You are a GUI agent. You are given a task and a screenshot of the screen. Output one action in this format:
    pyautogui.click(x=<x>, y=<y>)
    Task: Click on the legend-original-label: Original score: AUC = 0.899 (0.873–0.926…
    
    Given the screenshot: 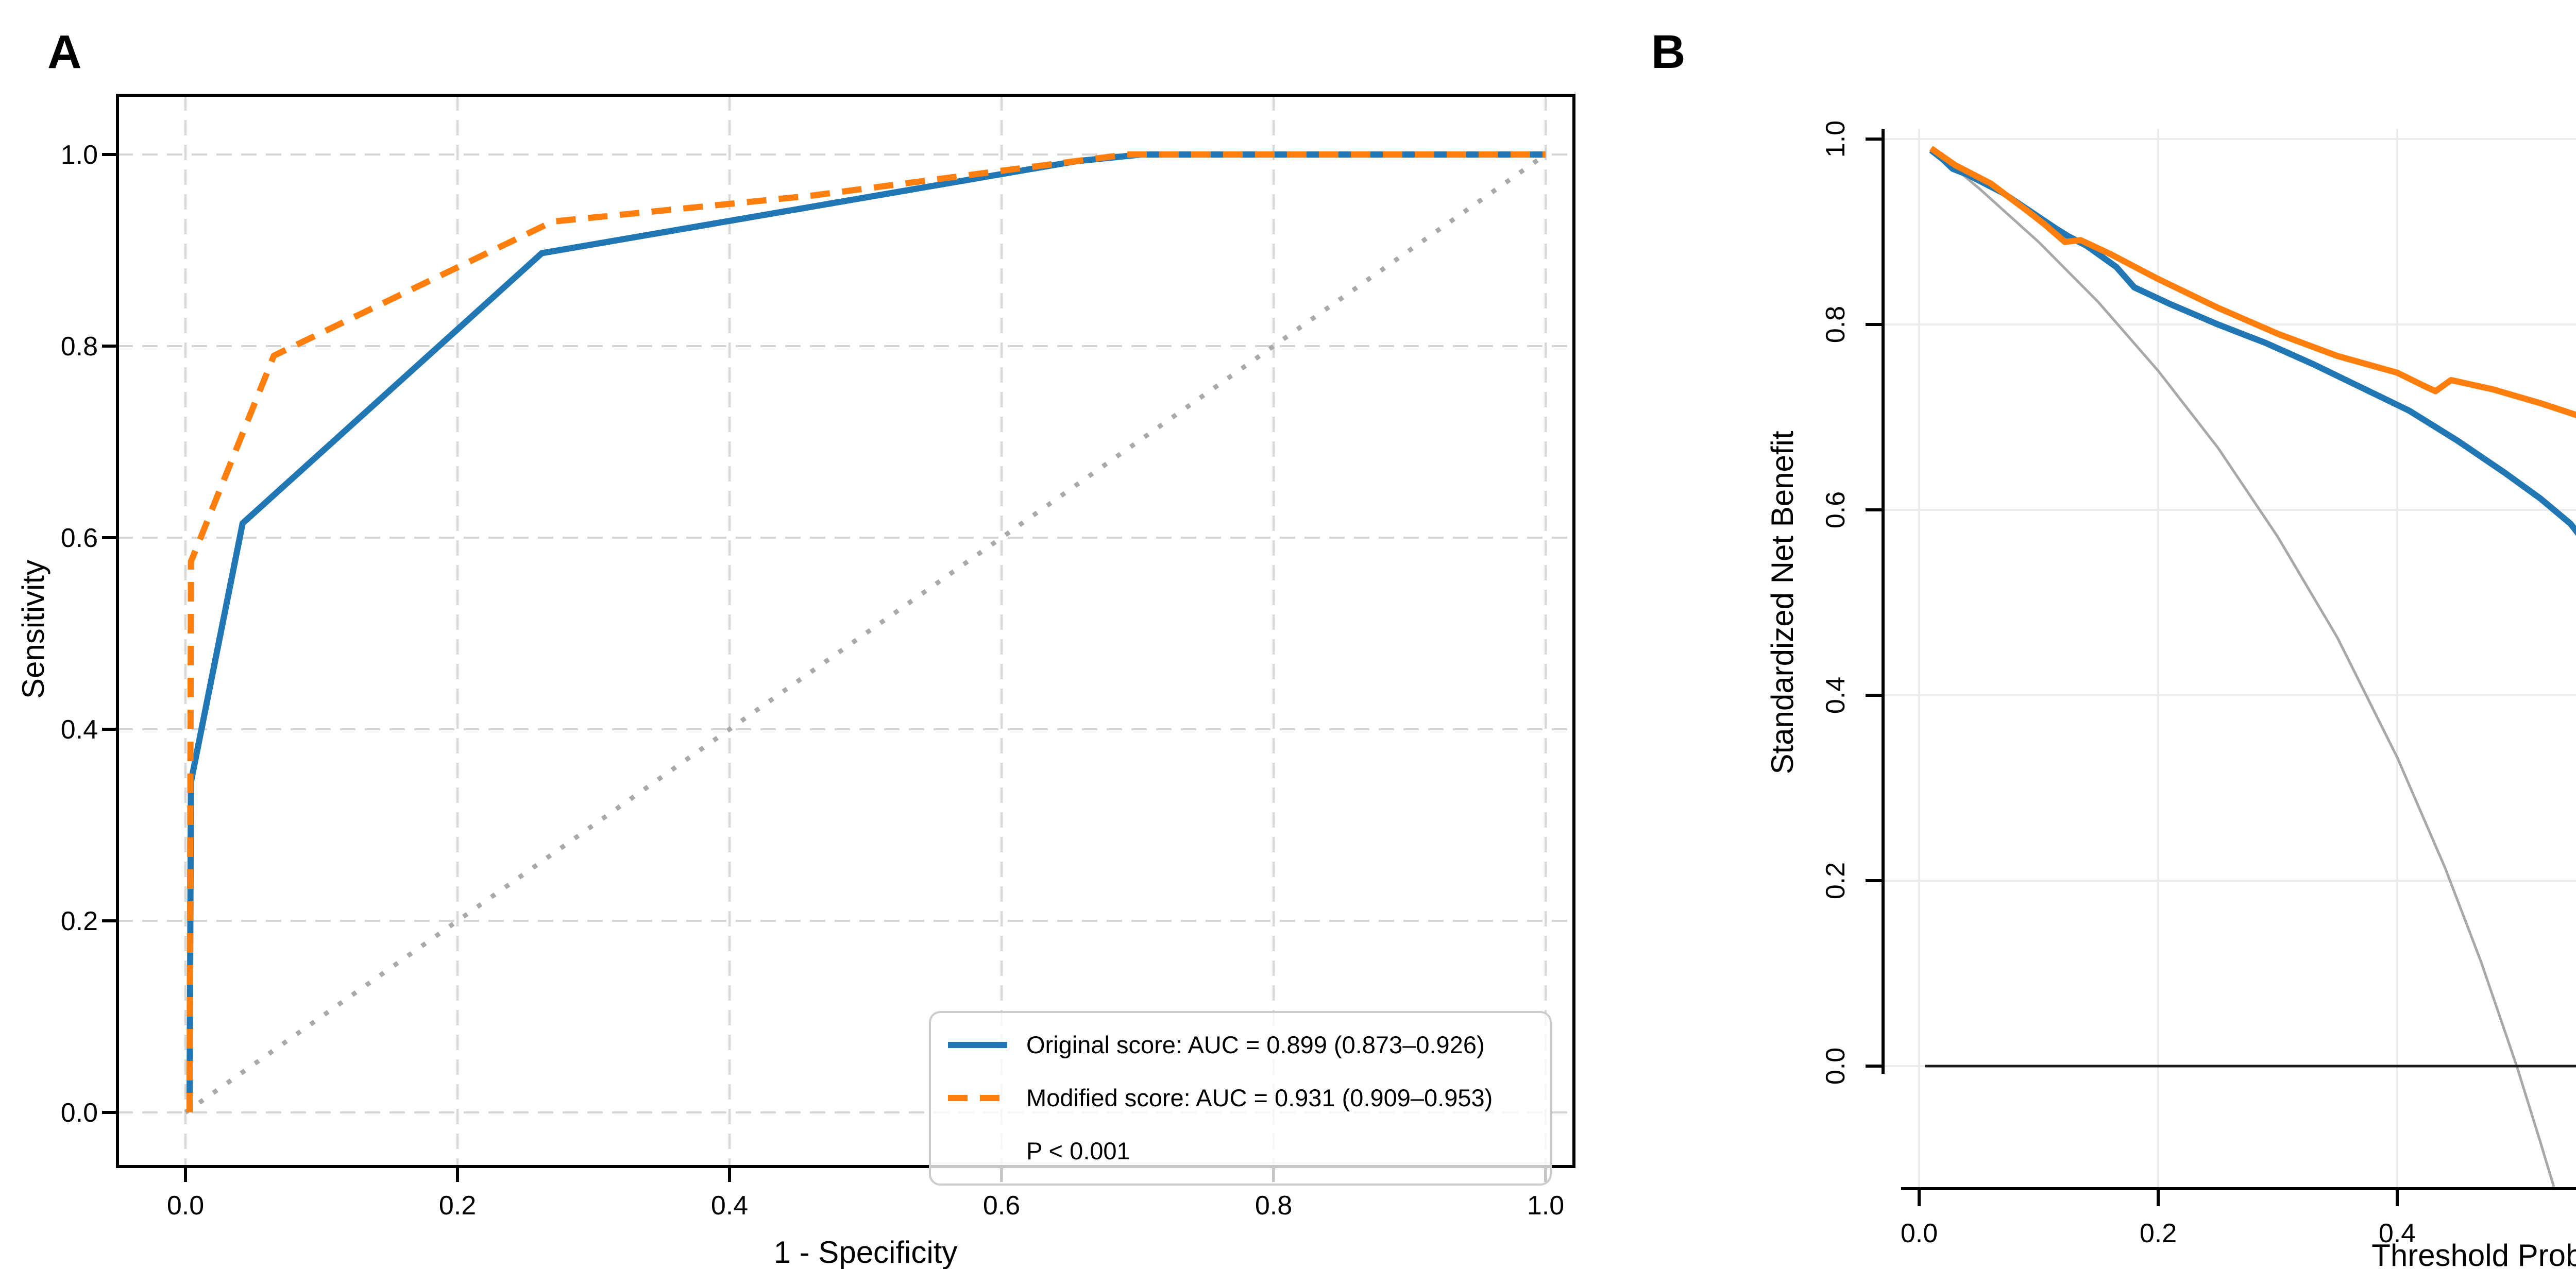 What is the action you would take?
    pyautogui.click(x=1255, y=1044)
    